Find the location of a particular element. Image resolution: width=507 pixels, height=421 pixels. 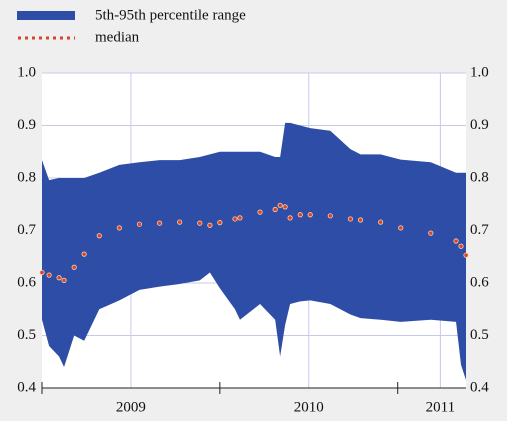

y-tick-label: 0.5 is located at coordinates (26, 335).